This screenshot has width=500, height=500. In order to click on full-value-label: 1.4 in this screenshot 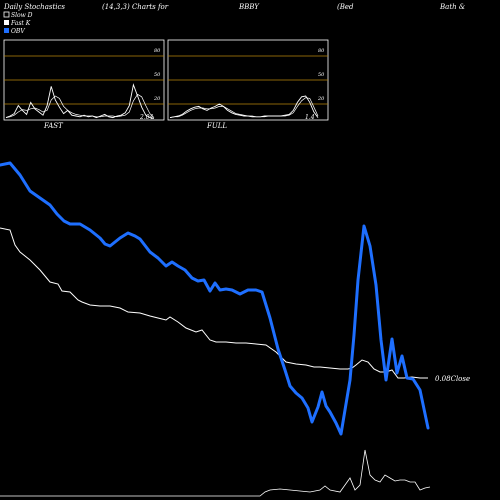, I will do `click(310, 117)`.